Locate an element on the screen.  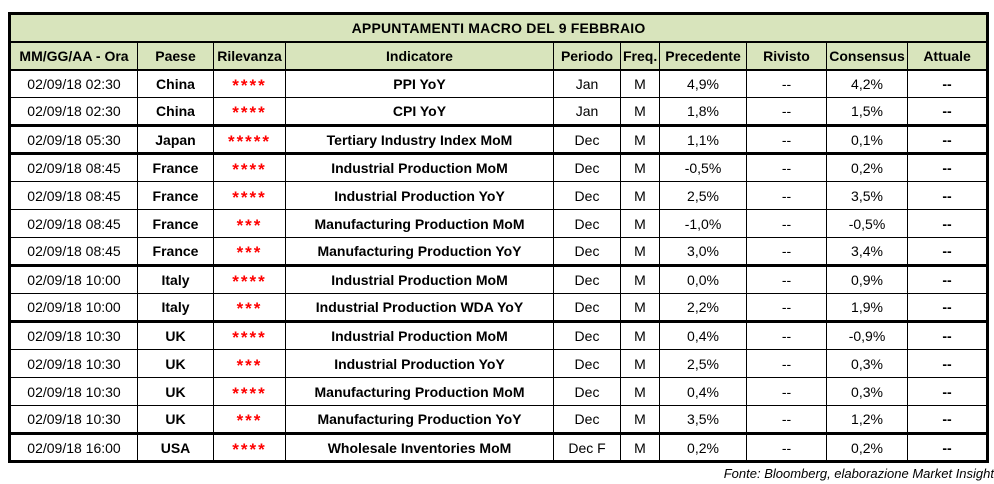
cell-previous: 4,9% is located at coordinates (703, 83).